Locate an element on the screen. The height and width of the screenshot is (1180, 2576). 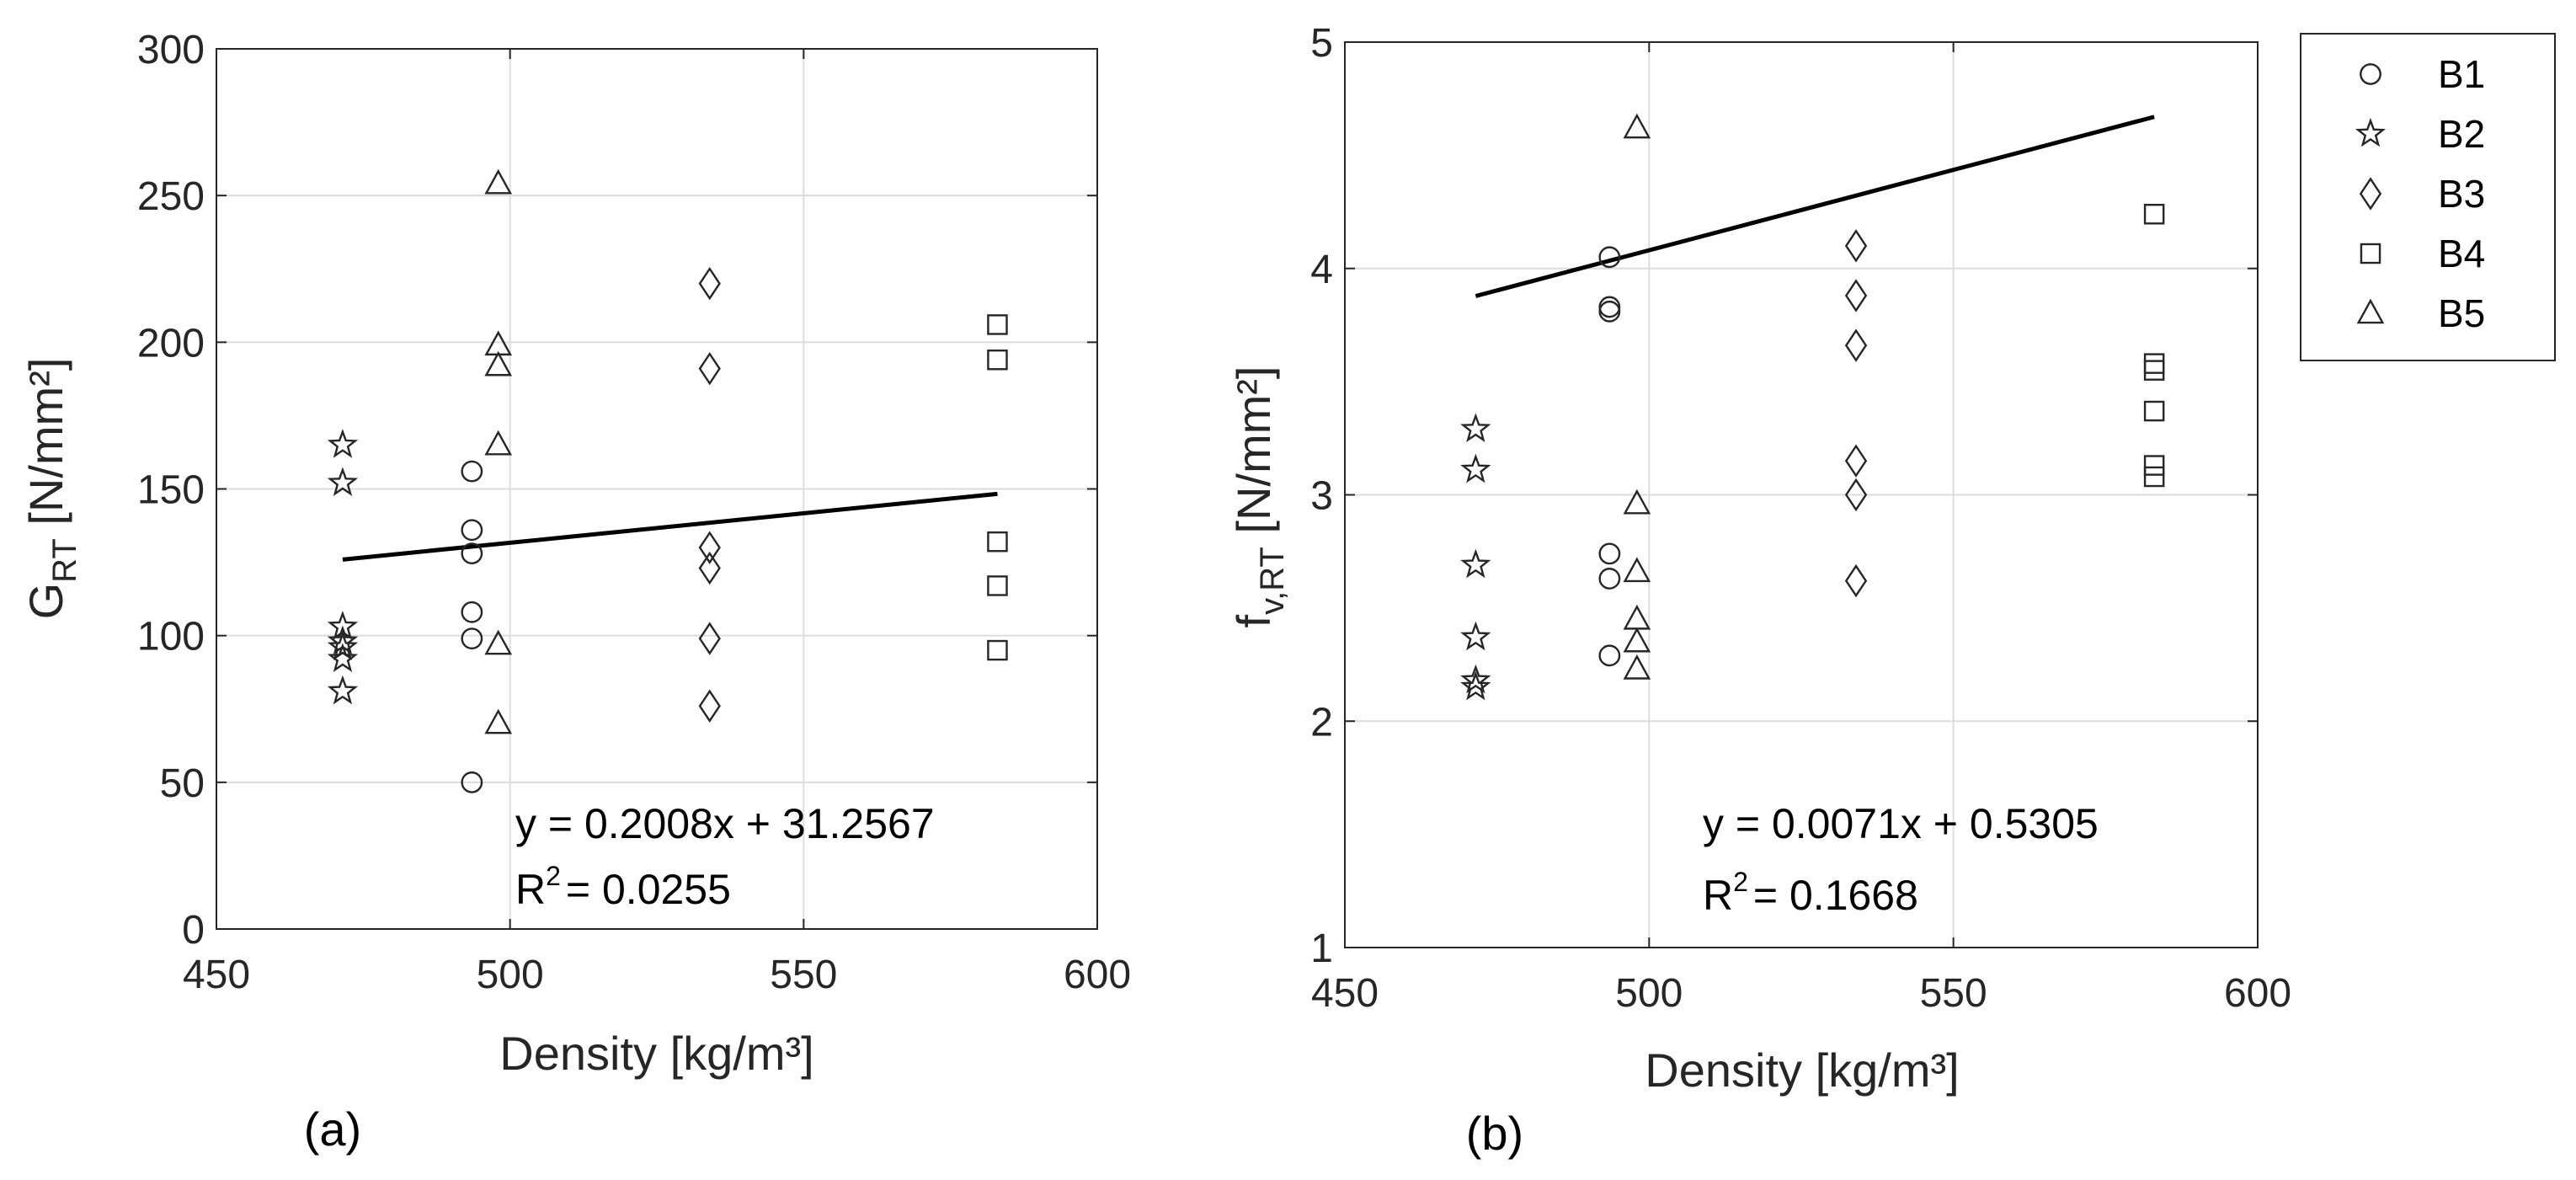
y-tick-label: 5 is located at coordinates (1321, 43).